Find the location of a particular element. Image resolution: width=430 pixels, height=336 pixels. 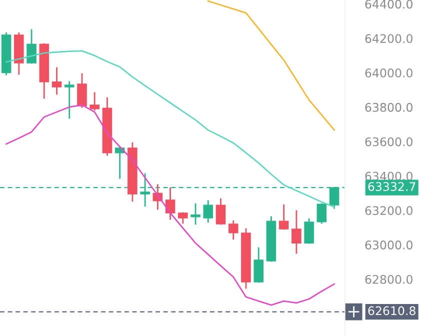

ref-line-label: 63332.7 is located at coordinates (392, 187).